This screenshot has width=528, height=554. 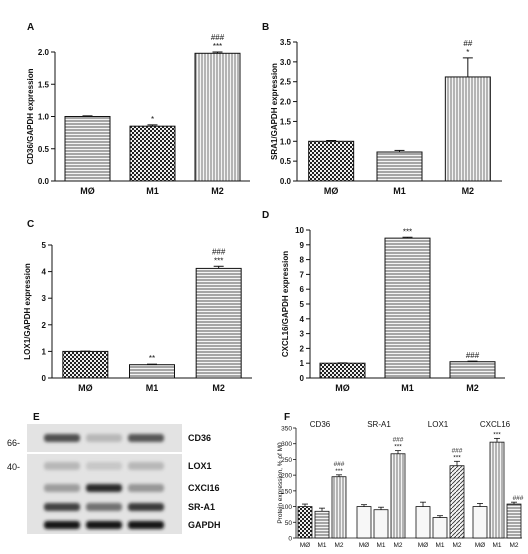 I want to click on y-tick-label: 50, so click(x=289, y=523).